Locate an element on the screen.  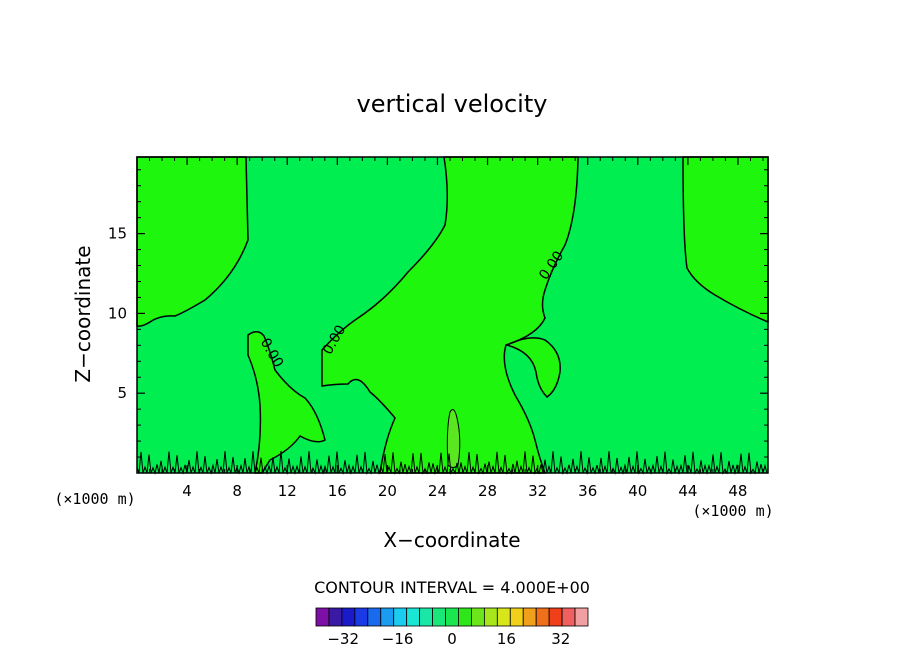
updraft-left-lower-contour is located at coordinates (286, 402).